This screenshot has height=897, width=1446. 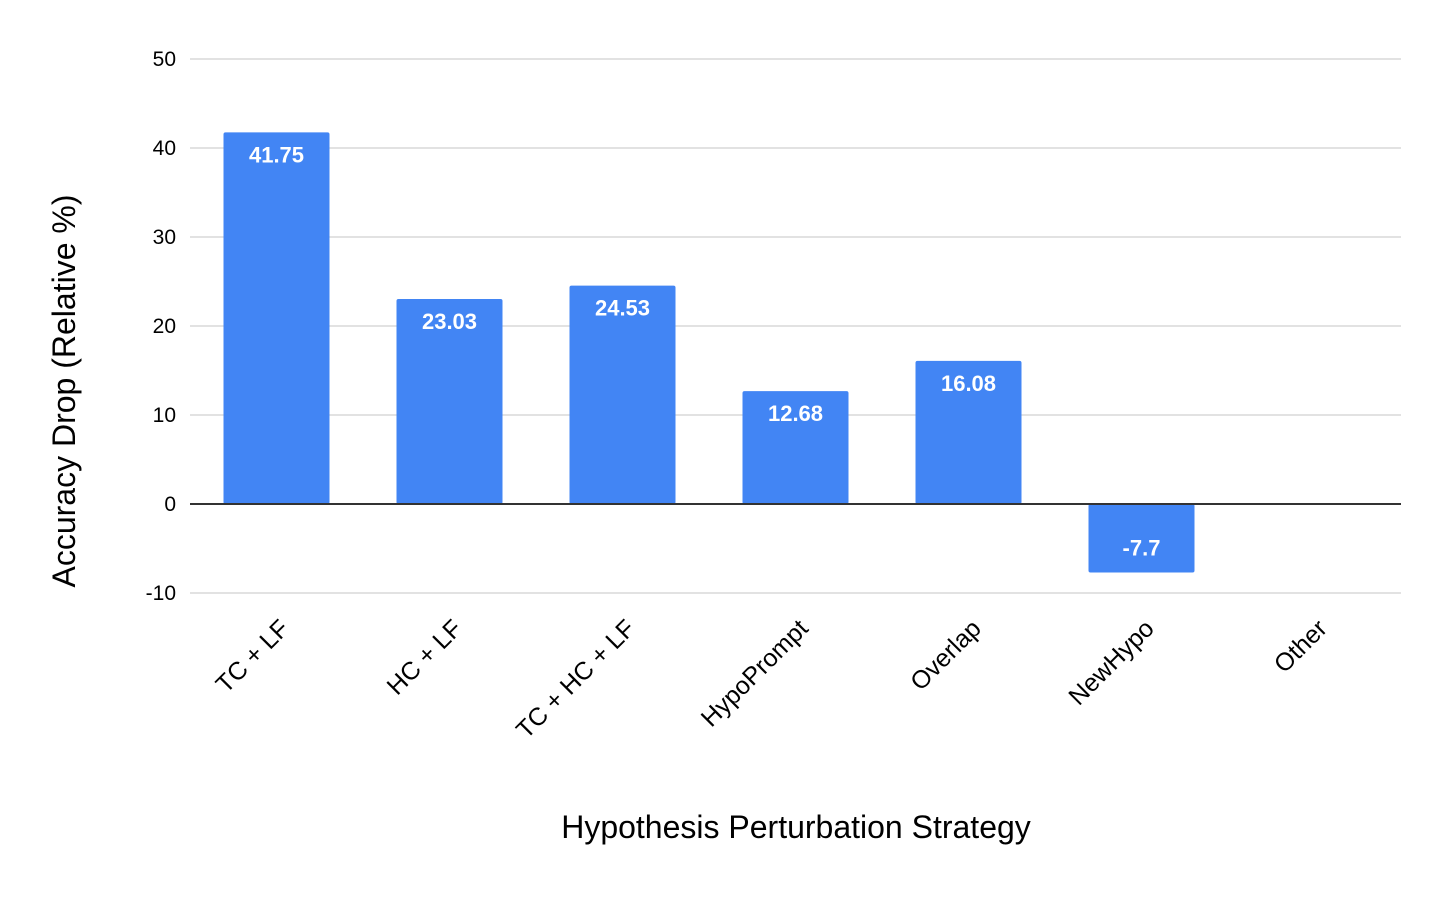 What do you see at coordinates (425, 657) in the screenshot?
I see `x-tick-label: HC + LF` at bounding box center [425, 657].